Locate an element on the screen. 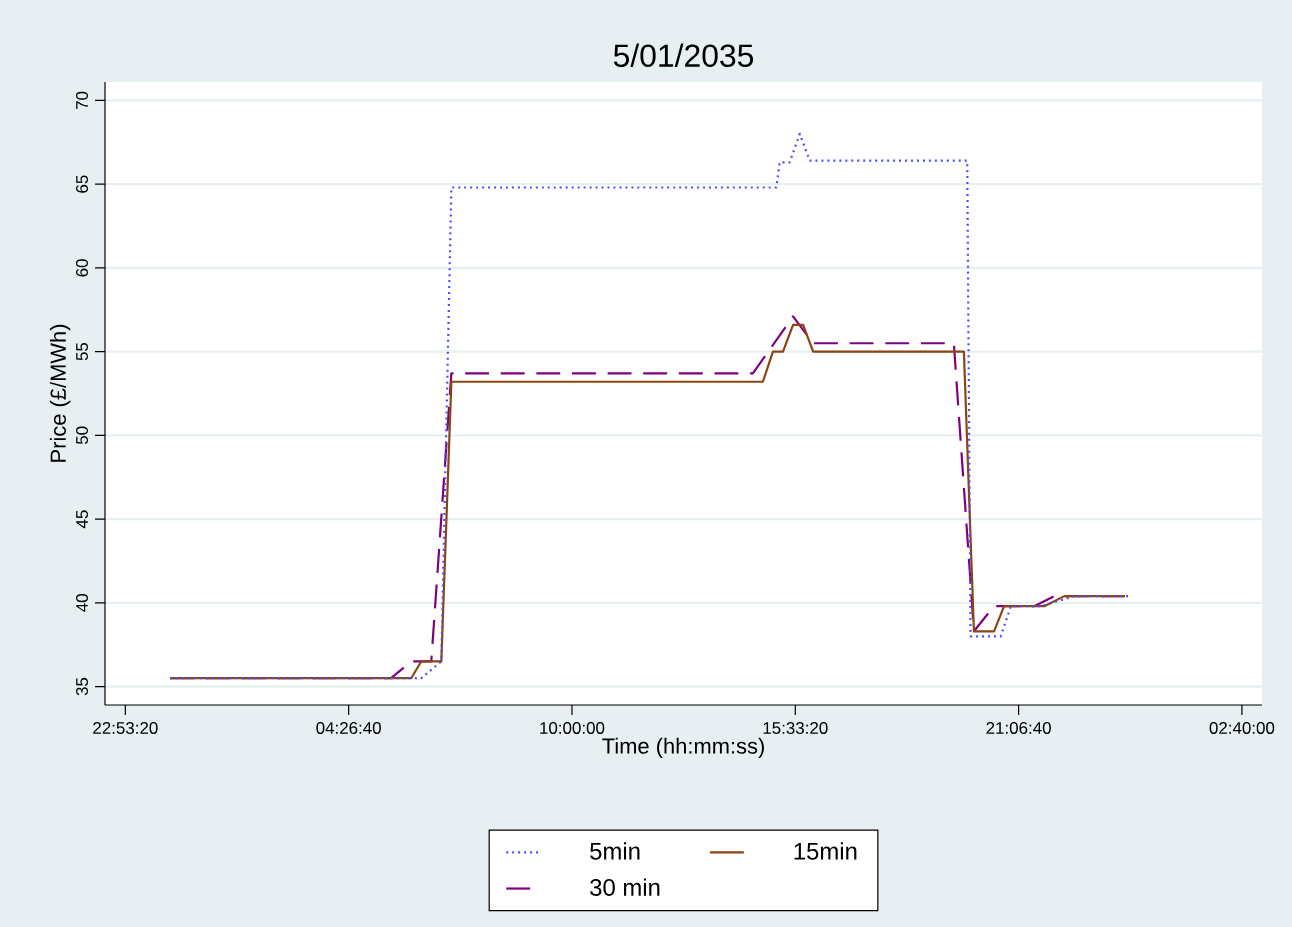  x-axis-title: Time (hh:mm:ss) is located at coordinates (683, 748).